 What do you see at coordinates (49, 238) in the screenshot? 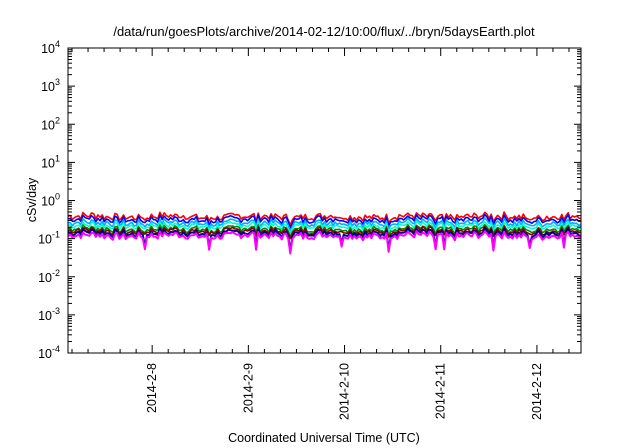
I see `y-tick-label: 10⁻¹` at bounding box center [49, 238].